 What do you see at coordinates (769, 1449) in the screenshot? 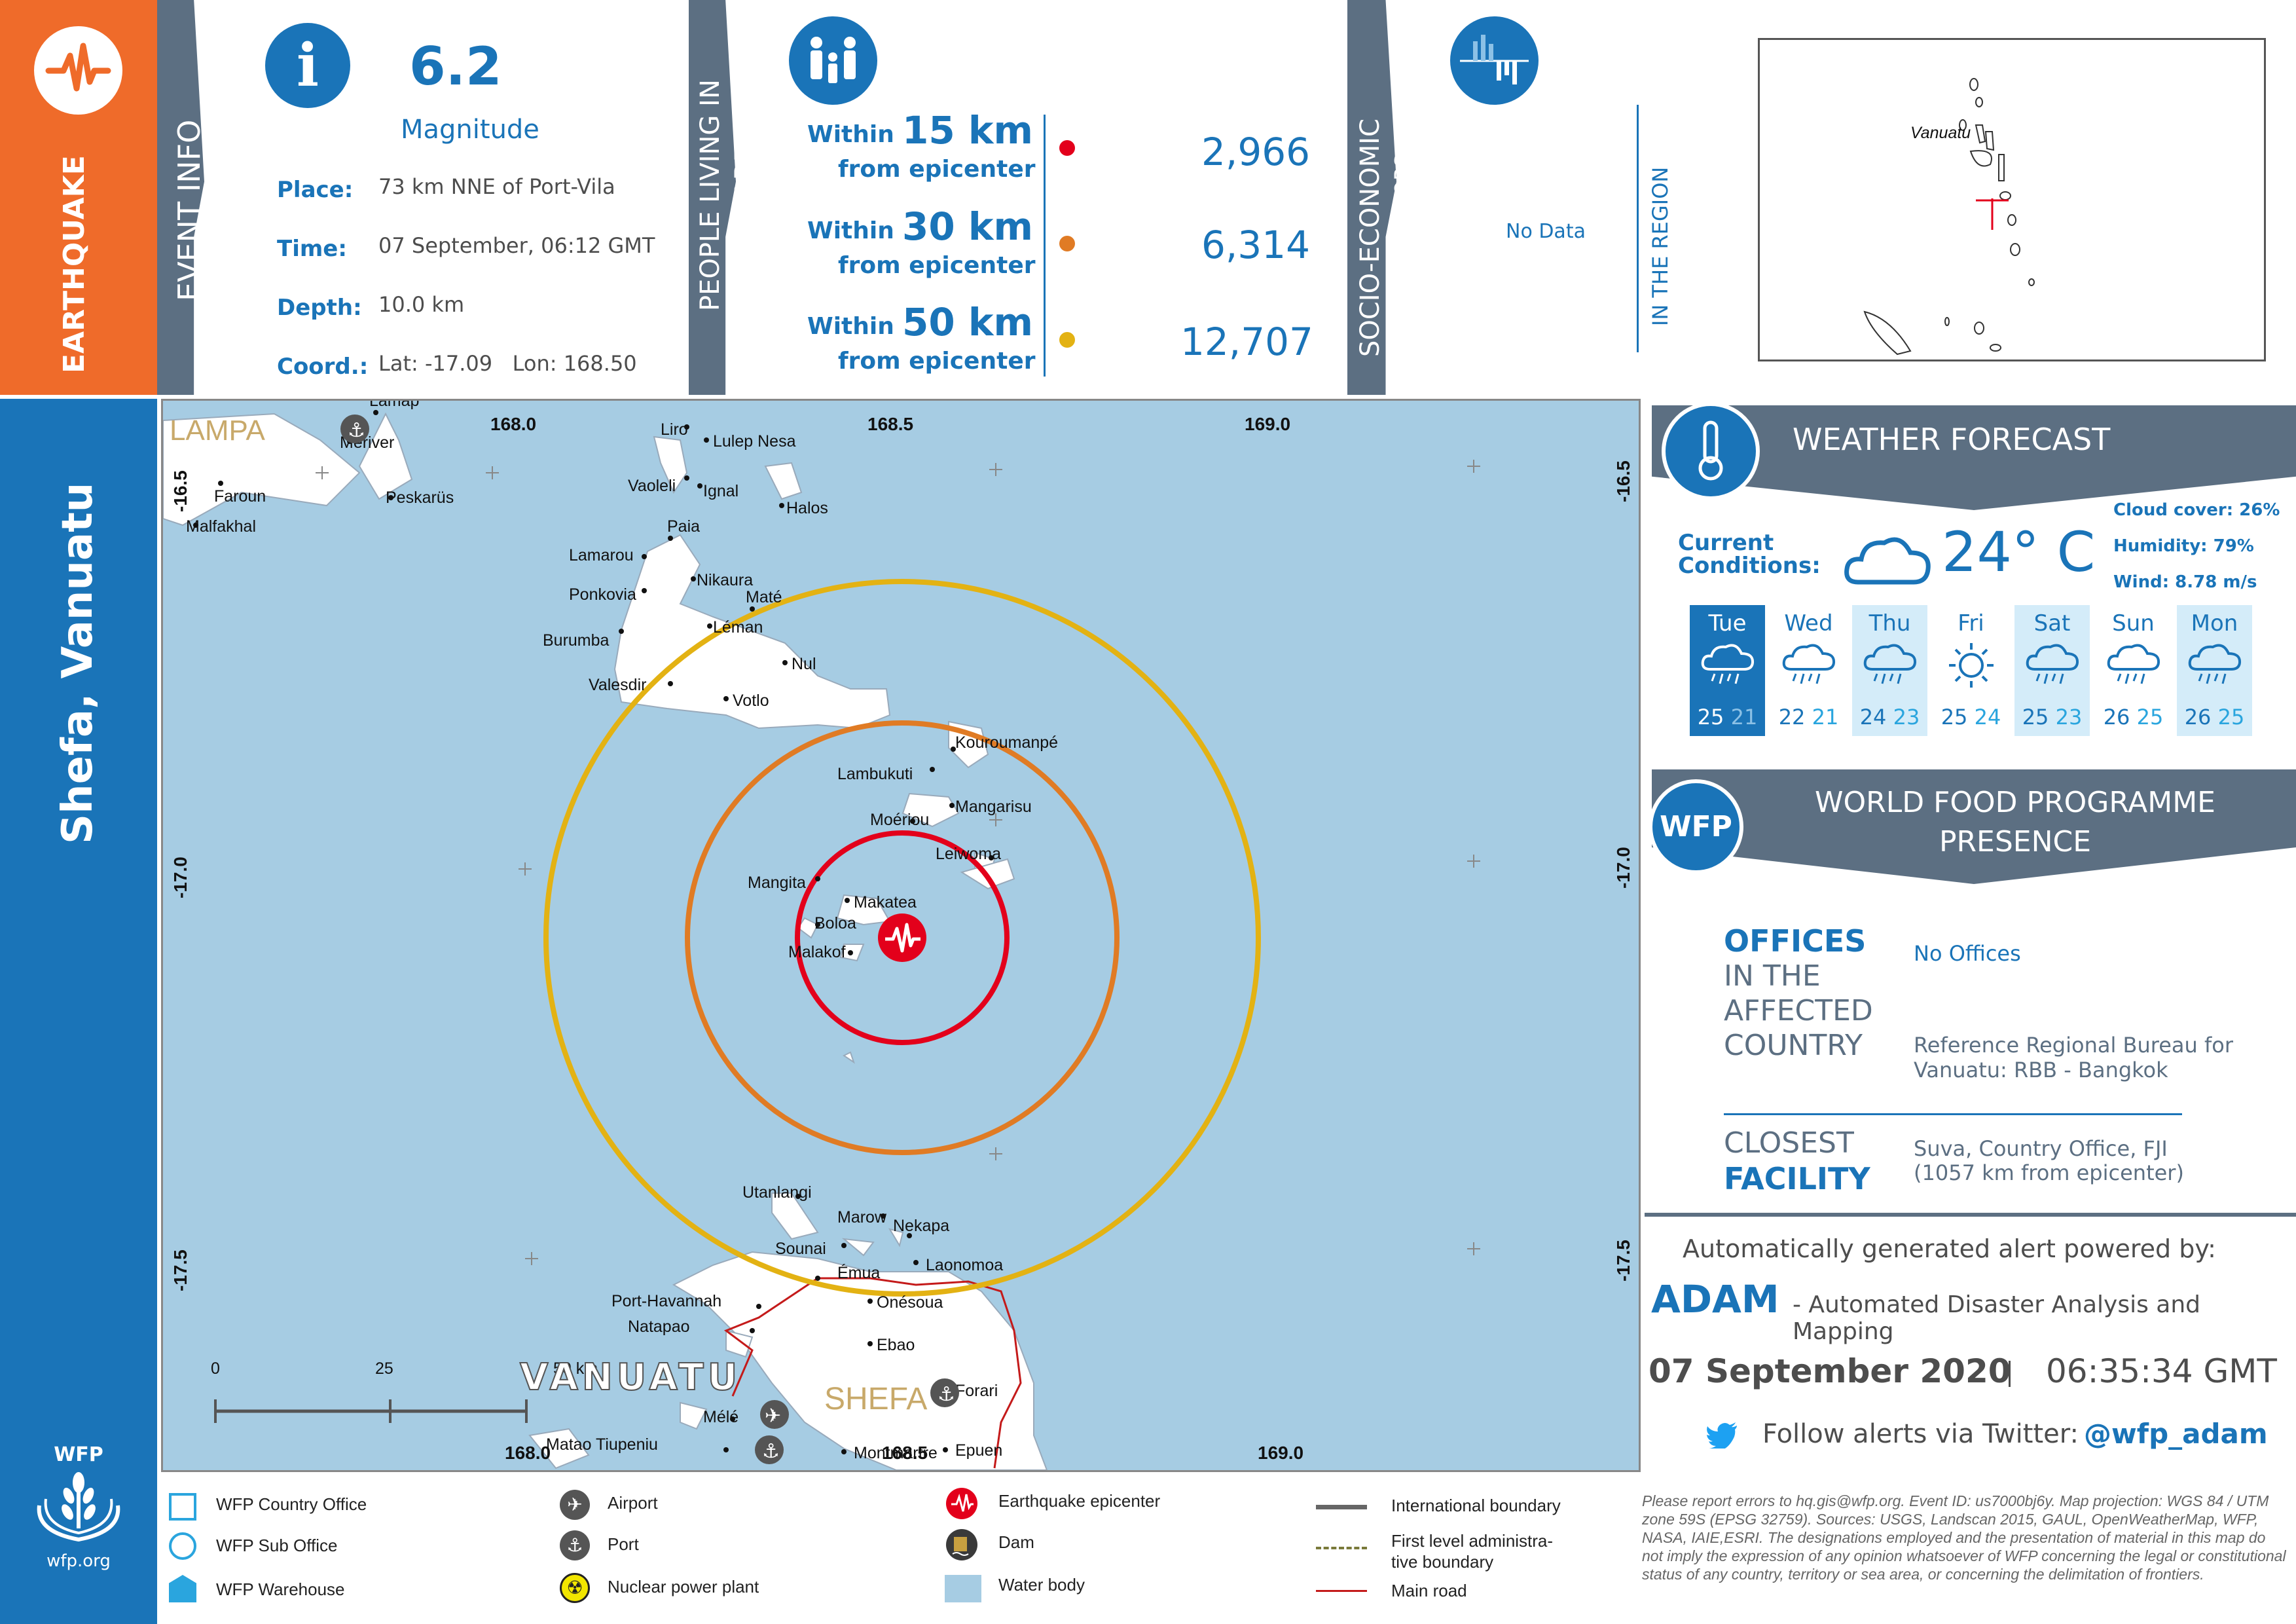
I see `port-icon: ⚓` at bounding box center [769, 1449].